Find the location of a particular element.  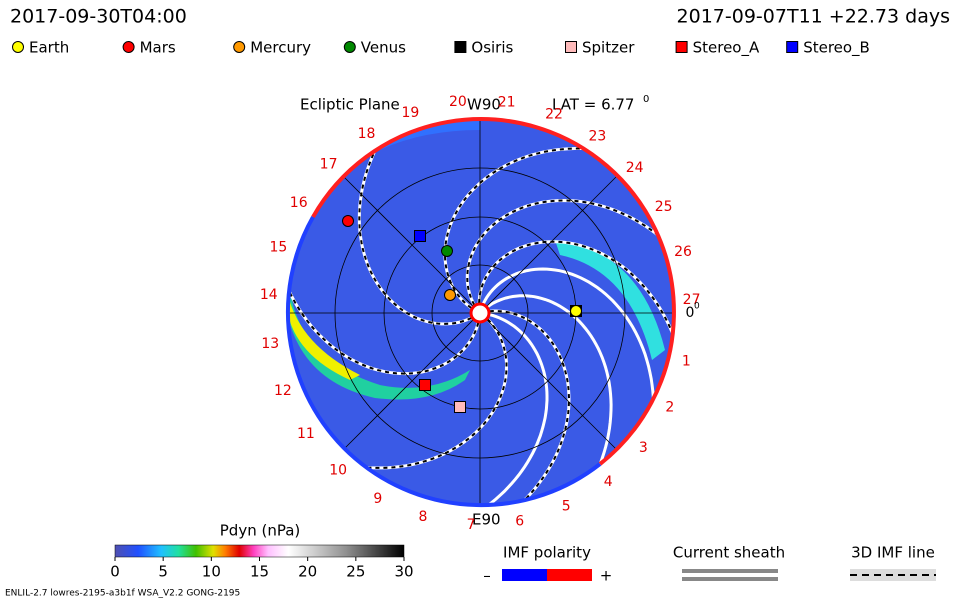

sector-label: 3 is located at coordinates (643, 448).